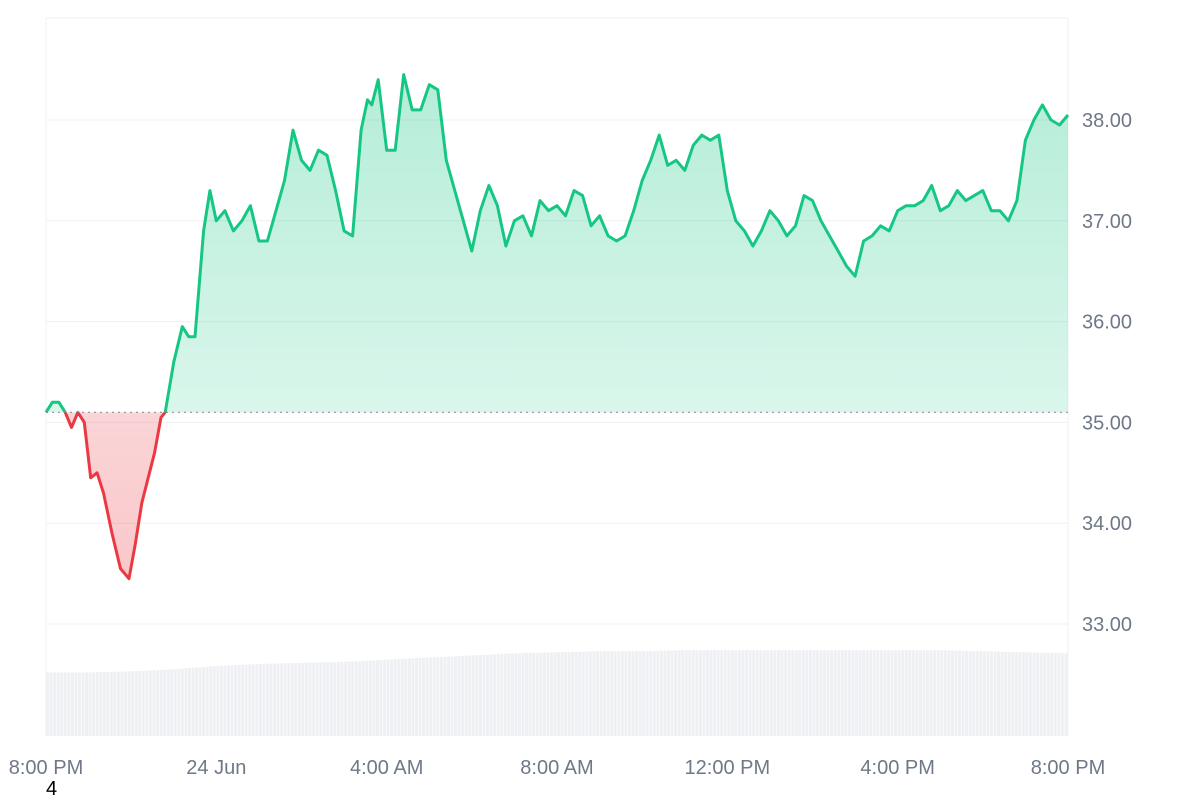 The image size is (1200, 801). Describe the element at coordinates (46, 768) in the screenshot. I see `x-tick-label: 8:00 PM` at that location.